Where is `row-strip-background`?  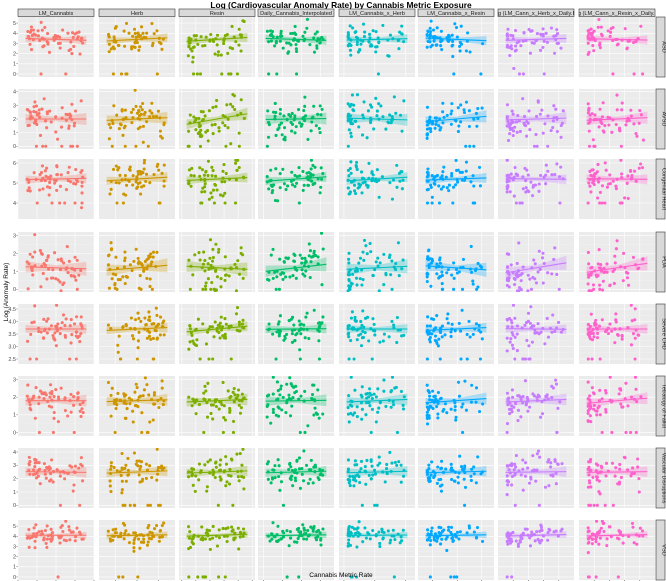 row-strip-background is located at coordinates (660, 550).